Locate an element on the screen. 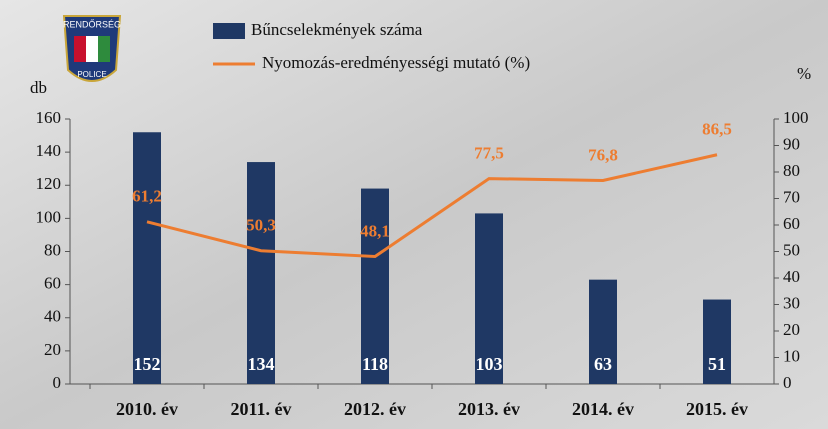 The image size is (828, 429). y2-tick-label: 100 is located at coordinates (796, 117).